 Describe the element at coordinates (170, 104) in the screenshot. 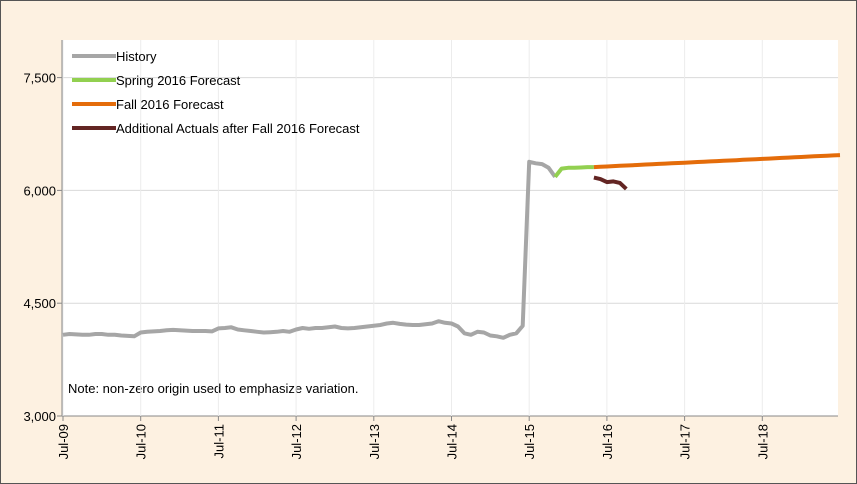

I see `legend-label: Fall 2016 Forecast` at that location.